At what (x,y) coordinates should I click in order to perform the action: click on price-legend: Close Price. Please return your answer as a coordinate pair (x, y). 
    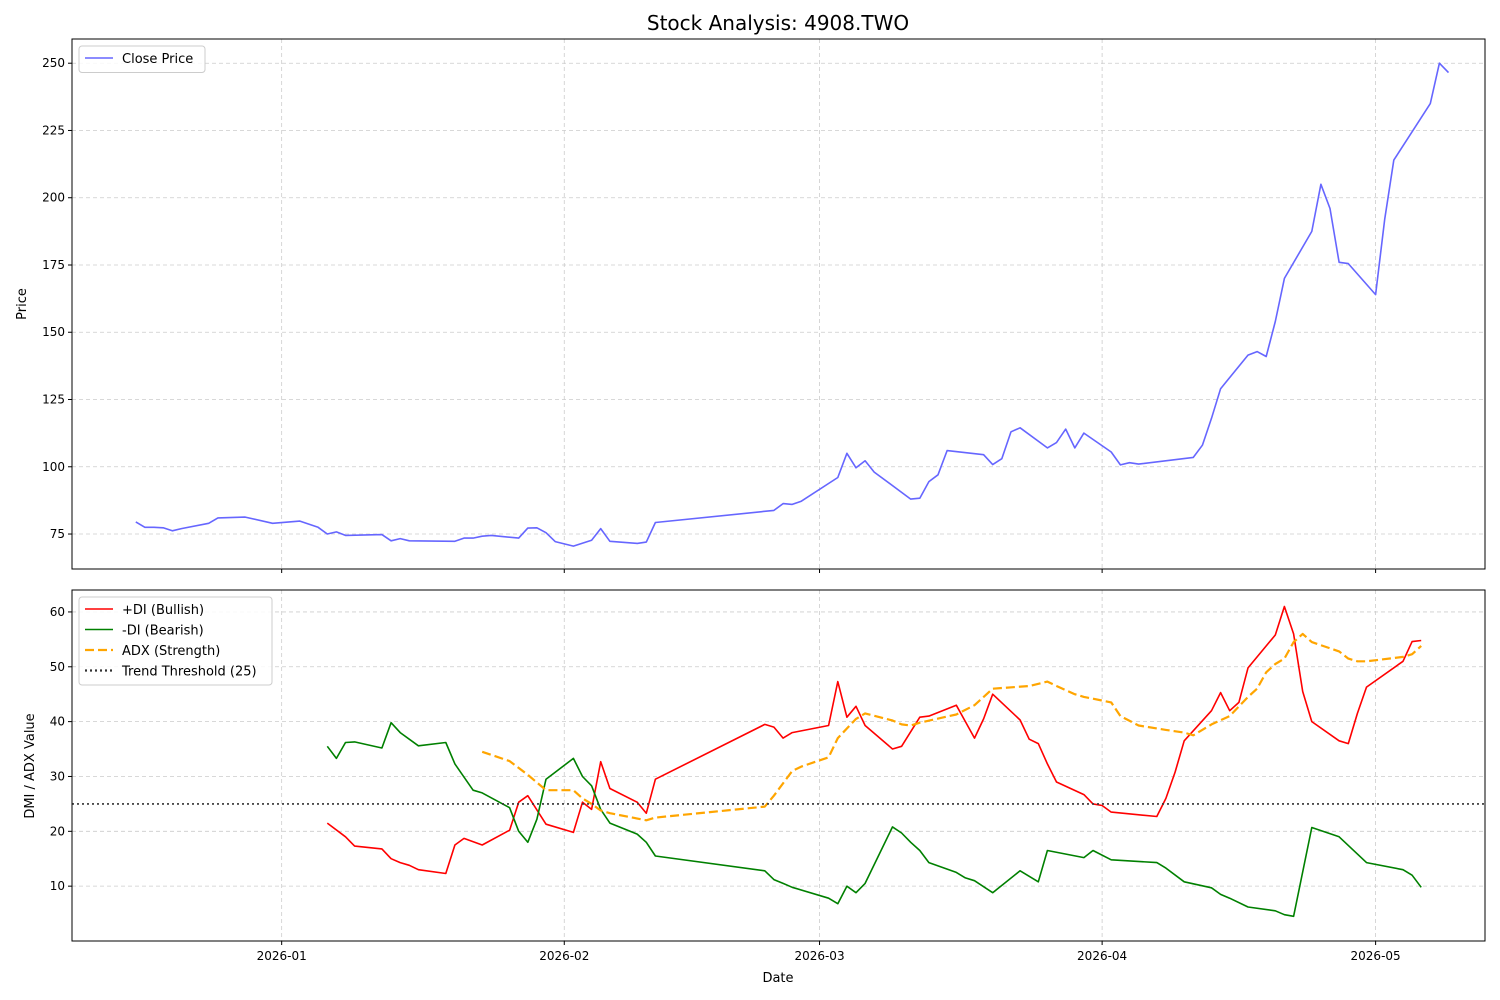
    Looking at the image, I should click on (142, 59).